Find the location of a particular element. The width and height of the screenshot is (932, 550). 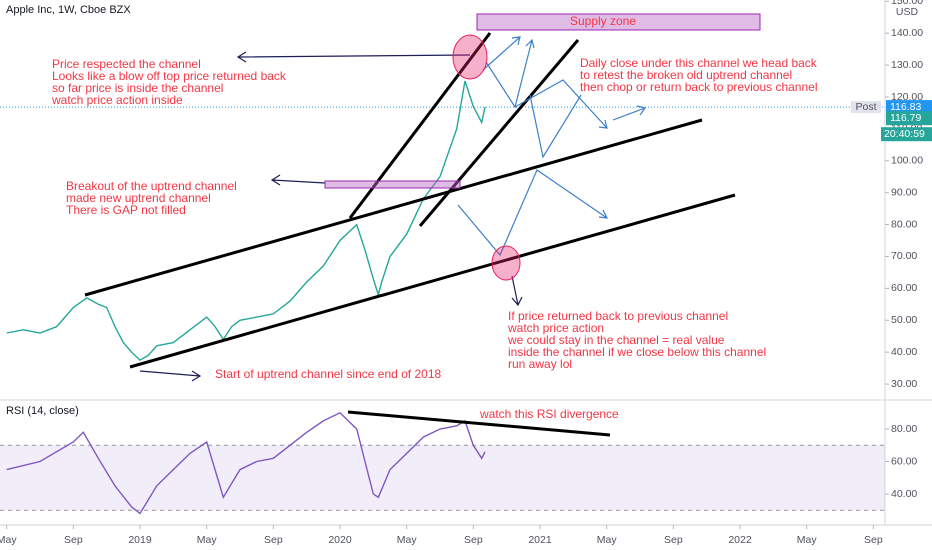

note: There is GAP not filled is located at coordinates (126, 210).